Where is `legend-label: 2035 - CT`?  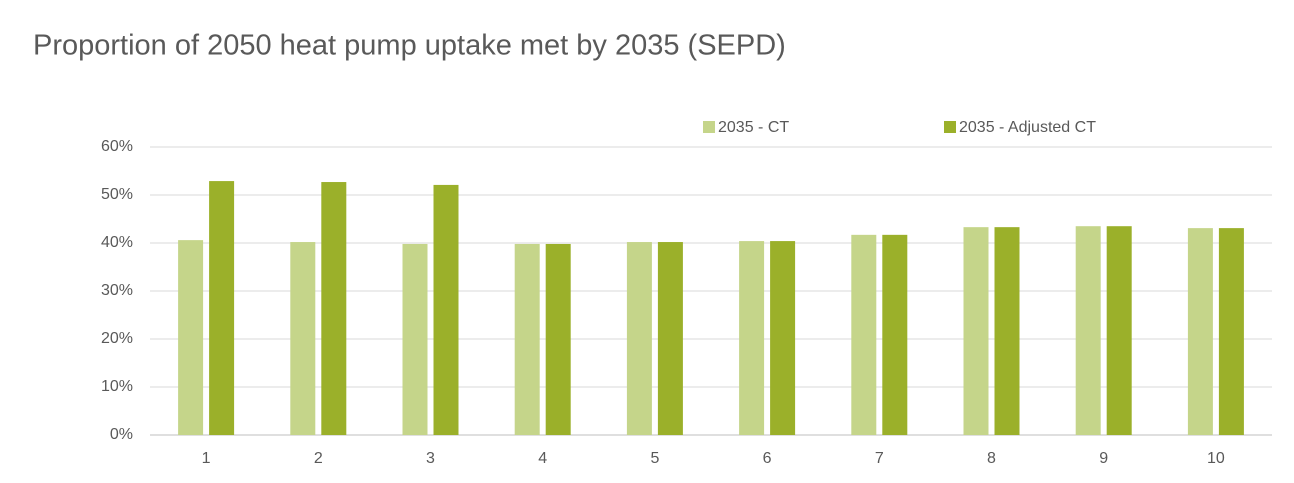
legend-label: 2035 - CT is located at coordinates (753, 127).